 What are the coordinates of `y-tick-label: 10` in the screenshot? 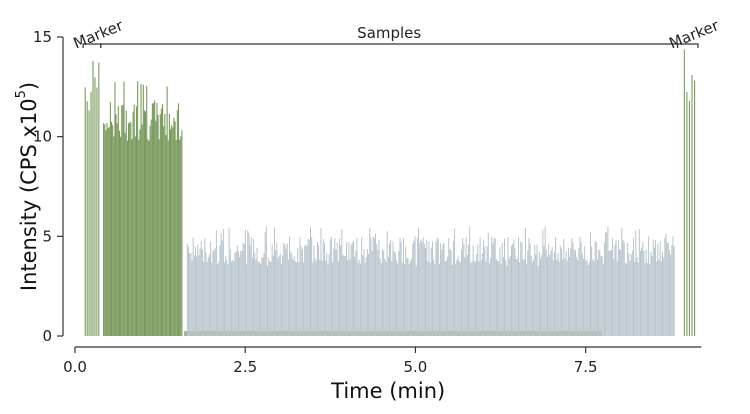 It's located at (42, 137).